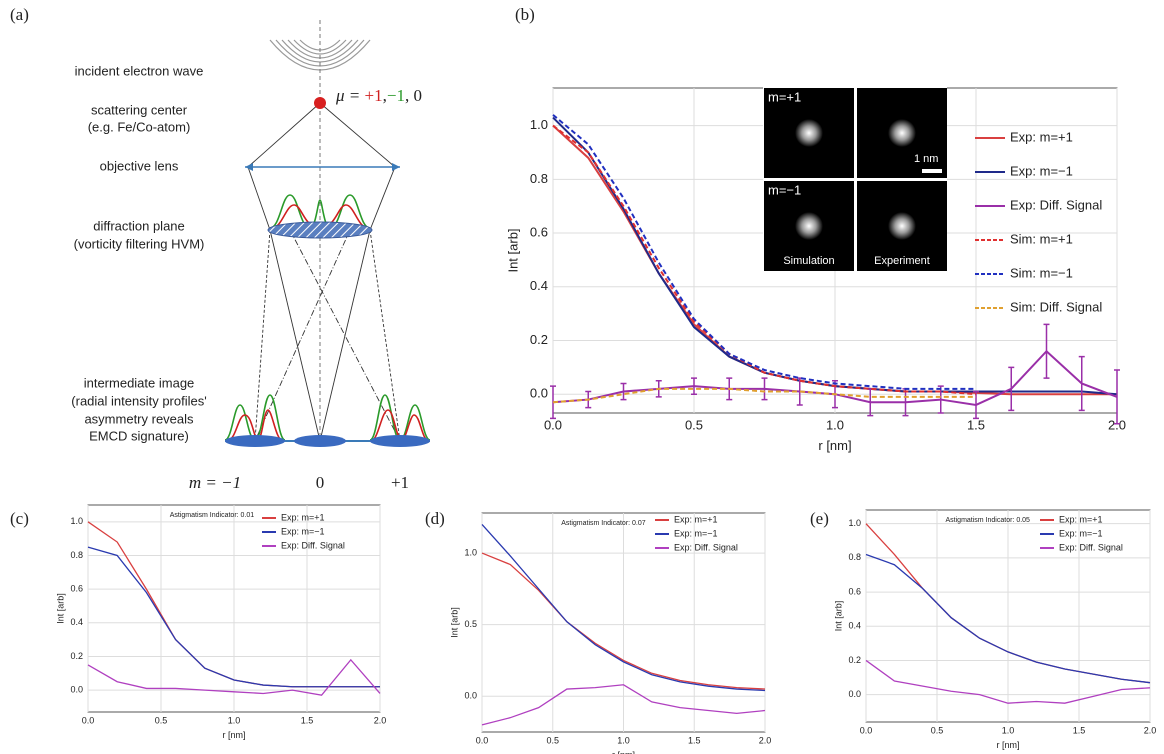 This screenshot has height=754, width=1164. What do you see at coordinates (139, 126) in the screenshot?
I see `label: (e.g. Fe/Co-atom)` at bounding box center [139, 126].